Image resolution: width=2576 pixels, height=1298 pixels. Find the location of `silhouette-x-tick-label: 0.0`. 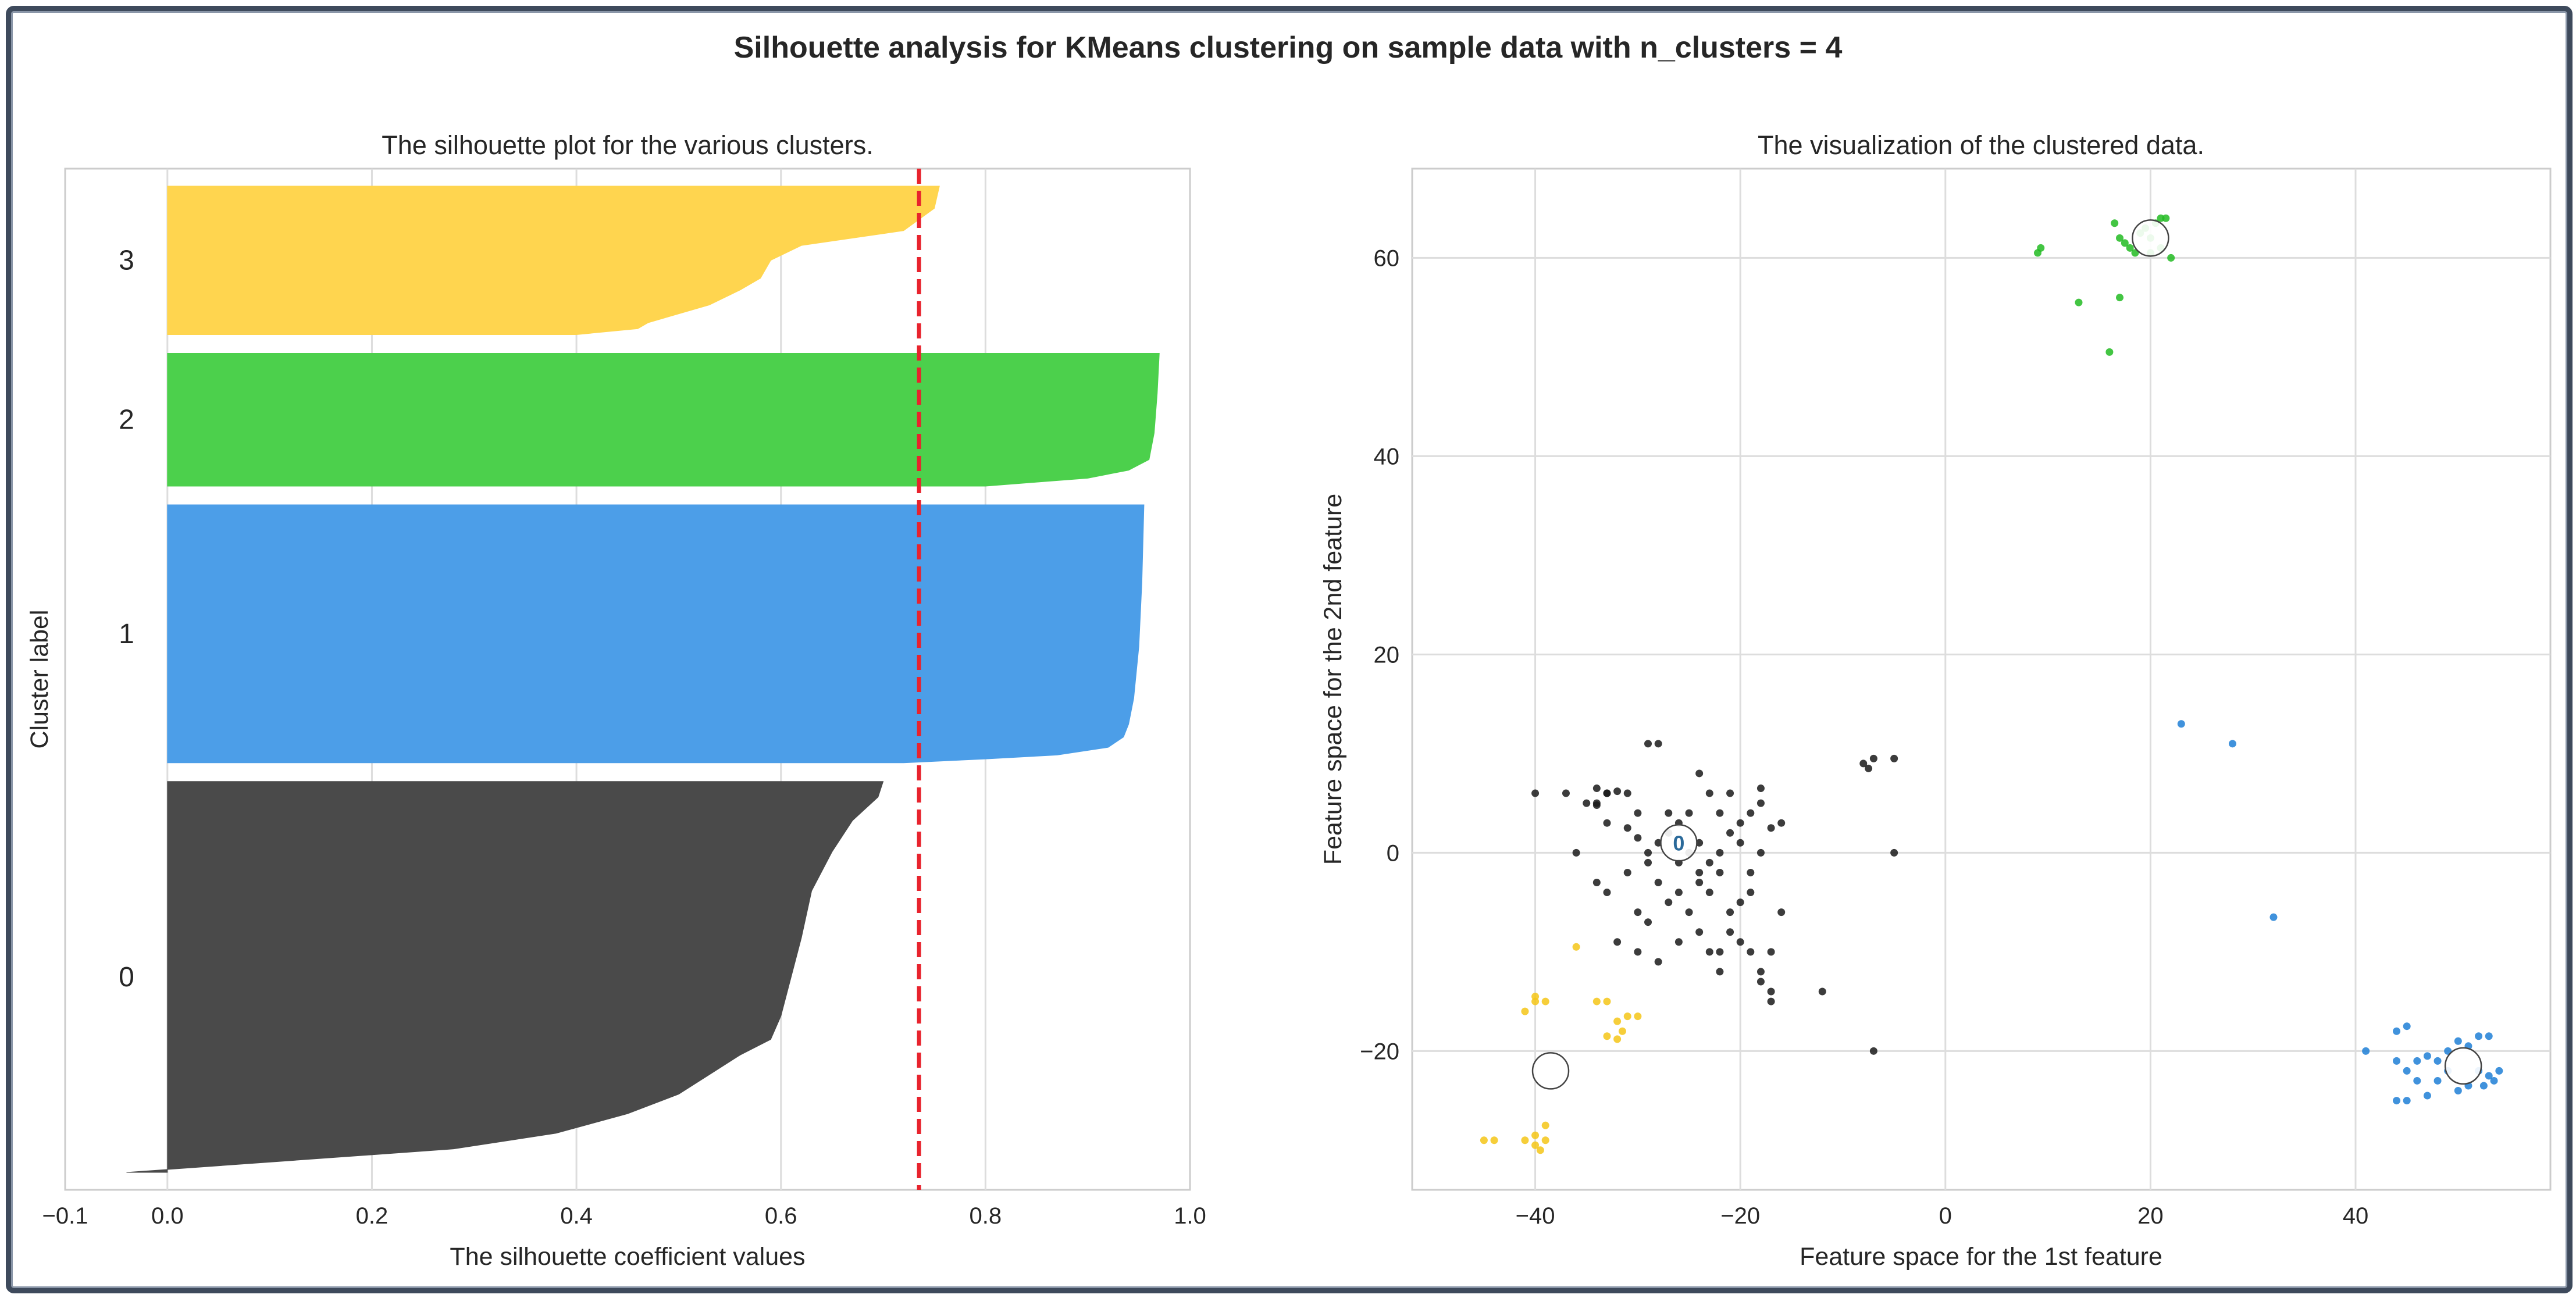

silhouette-x-tick-label: 0.0 is located at coordinates (167, 1216).